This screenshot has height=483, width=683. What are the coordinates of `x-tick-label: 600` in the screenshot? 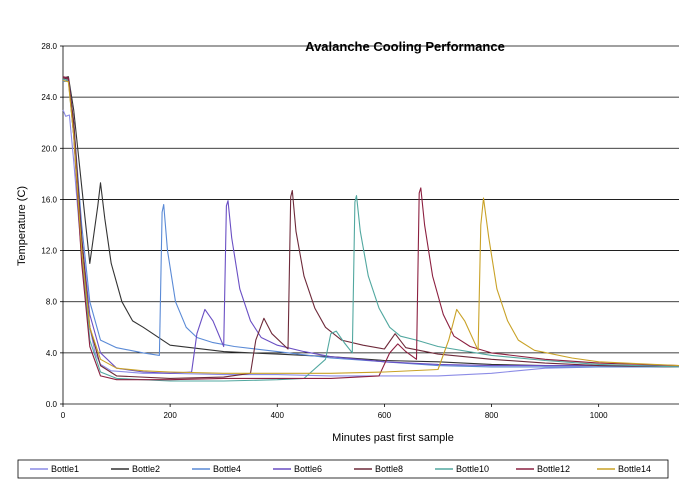 It's located at (385, 415).